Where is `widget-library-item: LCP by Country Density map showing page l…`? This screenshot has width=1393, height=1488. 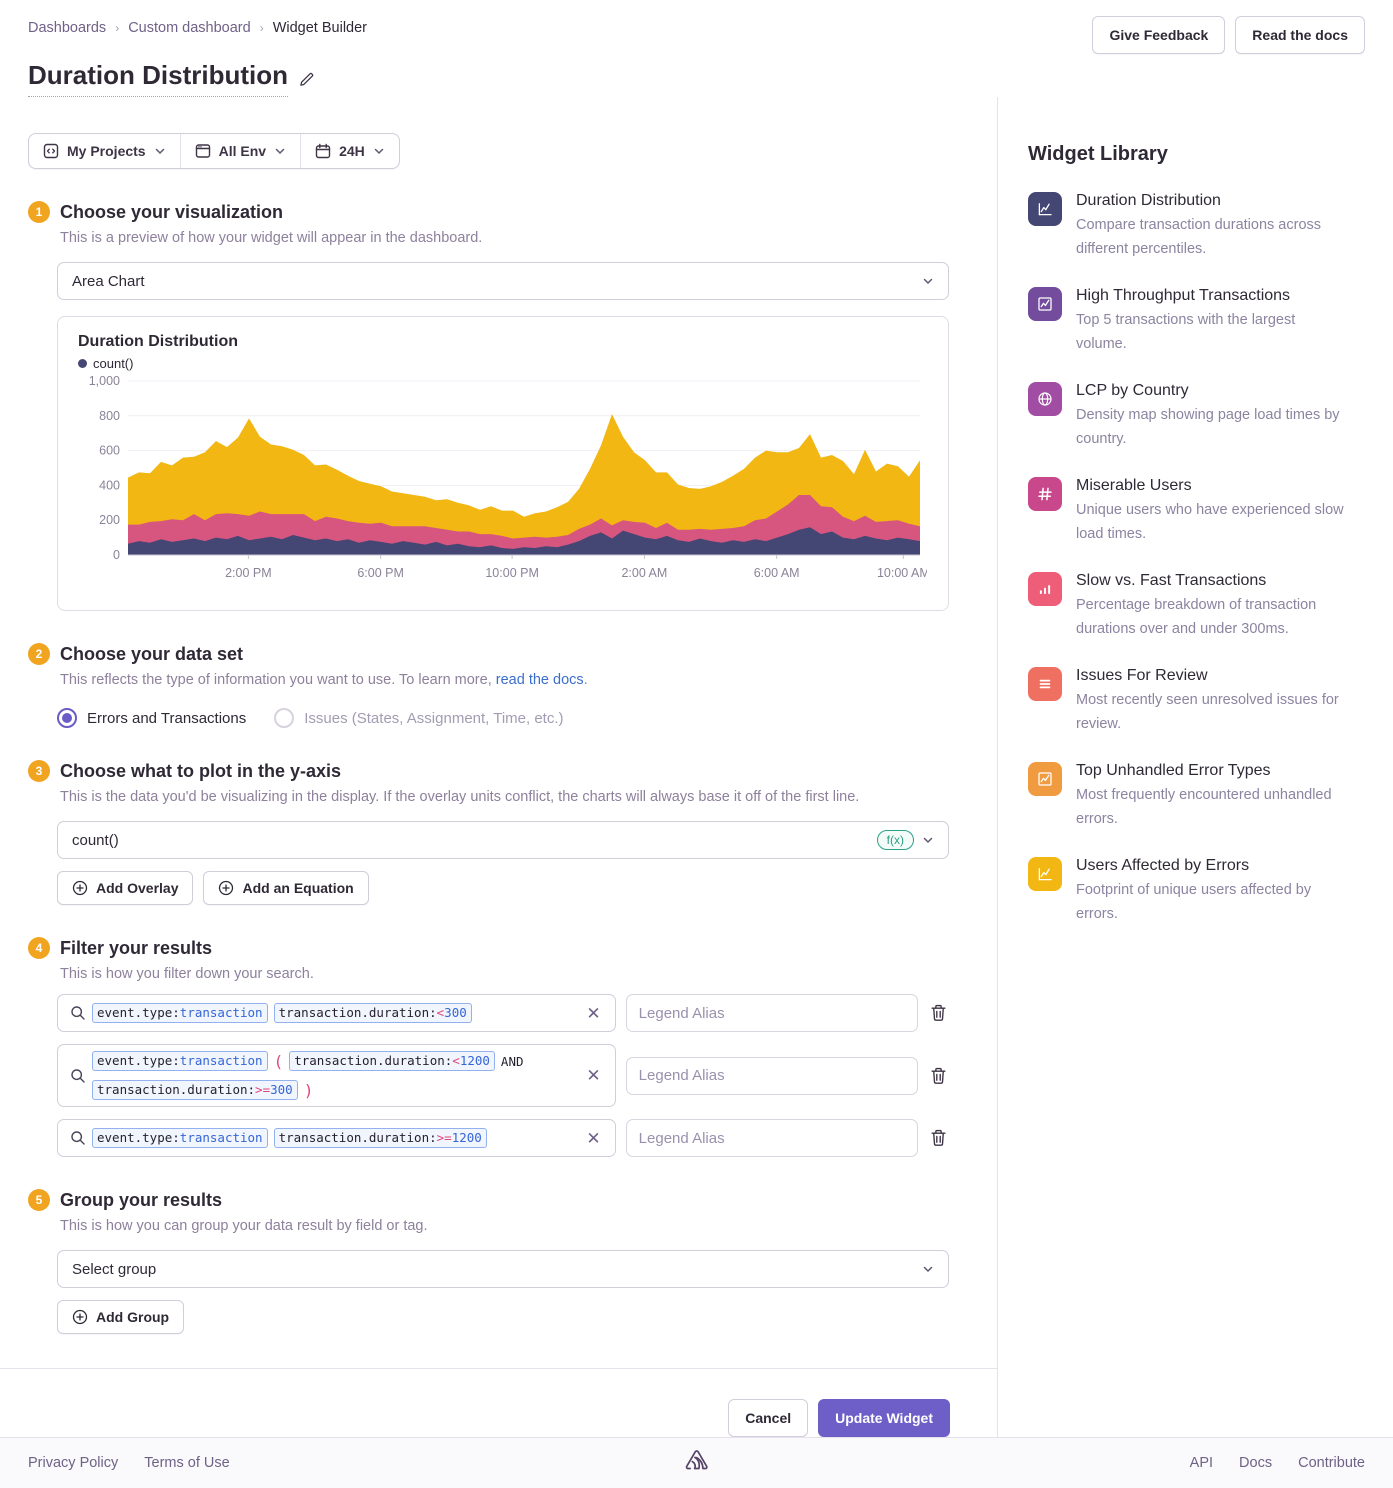
widget-library-item: LCP by Country Density map showing page l… is located at coordinates (1188, 416).